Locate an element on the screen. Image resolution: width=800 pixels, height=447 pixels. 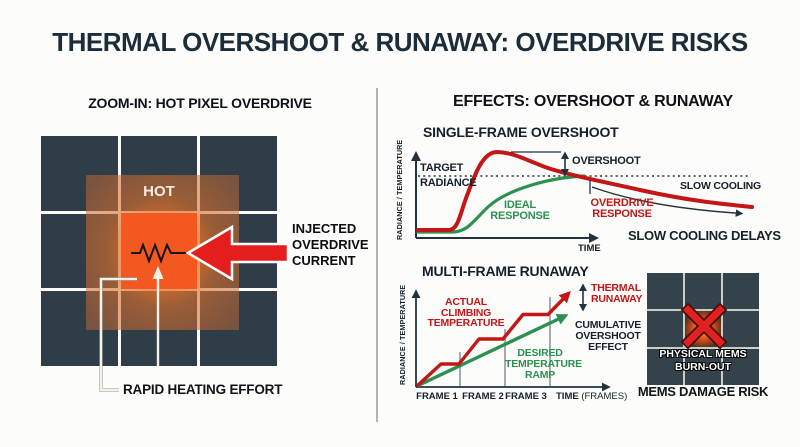
injected-current-label: INJECTED OVERDRIVE CURRENT is located at coordinates (330, 244).